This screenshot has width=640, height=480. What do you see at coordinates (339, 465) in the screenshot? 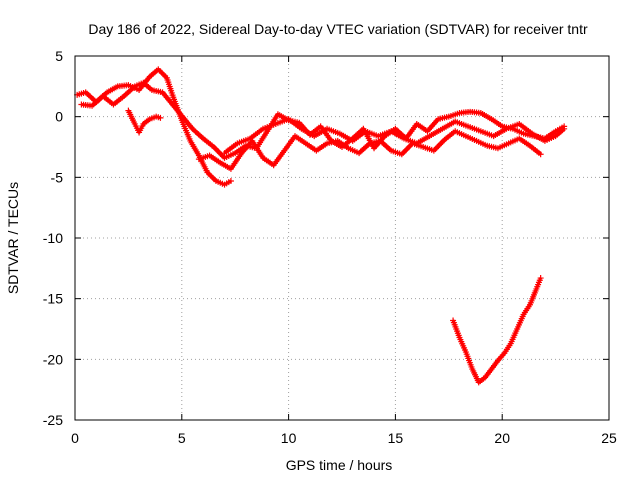
I see `x-axis-label: GPS time / hours` at bounding box center [339, 465].